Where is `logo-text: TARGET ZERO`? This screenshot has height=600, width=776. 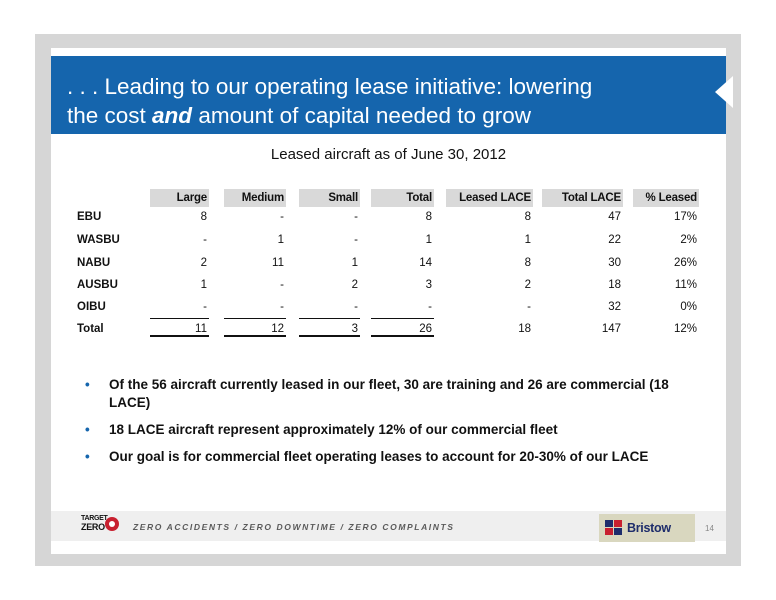 logo-text: TARGET ZERO is located at coordinates (94, 524).